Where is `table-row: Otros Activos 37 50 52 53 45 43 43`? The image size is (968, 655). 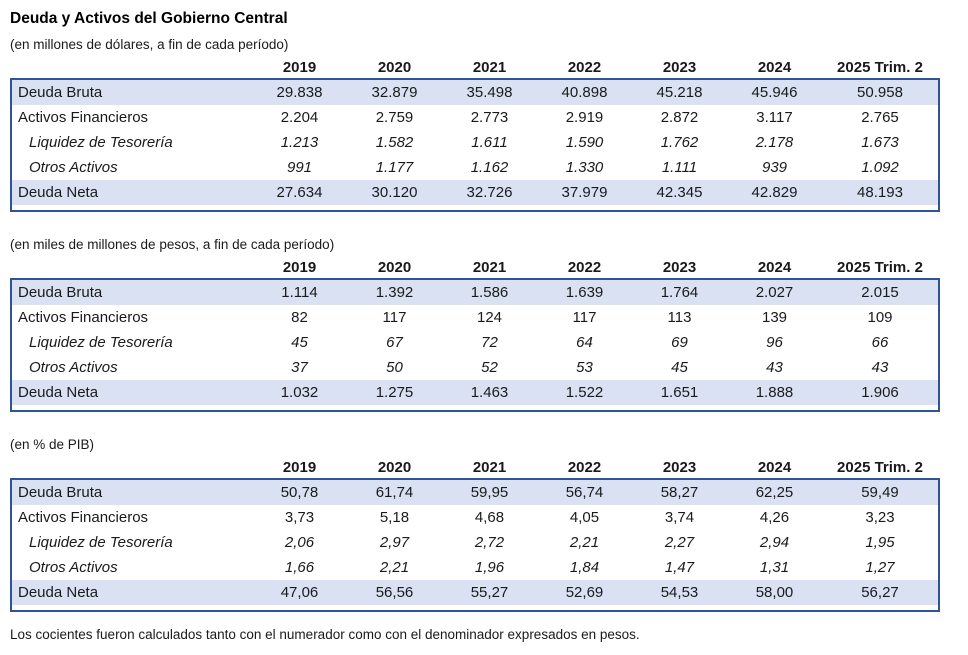
table-row: Otros Activos 37 50 52 53 45 43 43 is located at coordinates (475, 367).